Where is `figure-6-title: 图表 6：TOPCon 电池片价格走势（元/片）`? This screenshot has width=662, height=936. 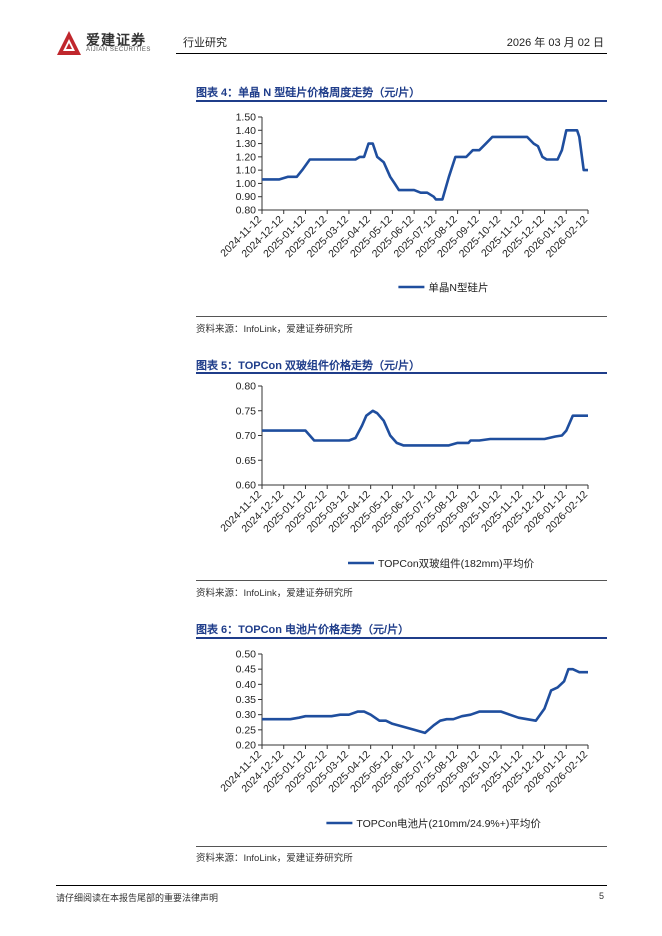
figure-6-title: 图表 6：TOPCon 电池片价格走势（元/片） is located at coordinates (303, 630).